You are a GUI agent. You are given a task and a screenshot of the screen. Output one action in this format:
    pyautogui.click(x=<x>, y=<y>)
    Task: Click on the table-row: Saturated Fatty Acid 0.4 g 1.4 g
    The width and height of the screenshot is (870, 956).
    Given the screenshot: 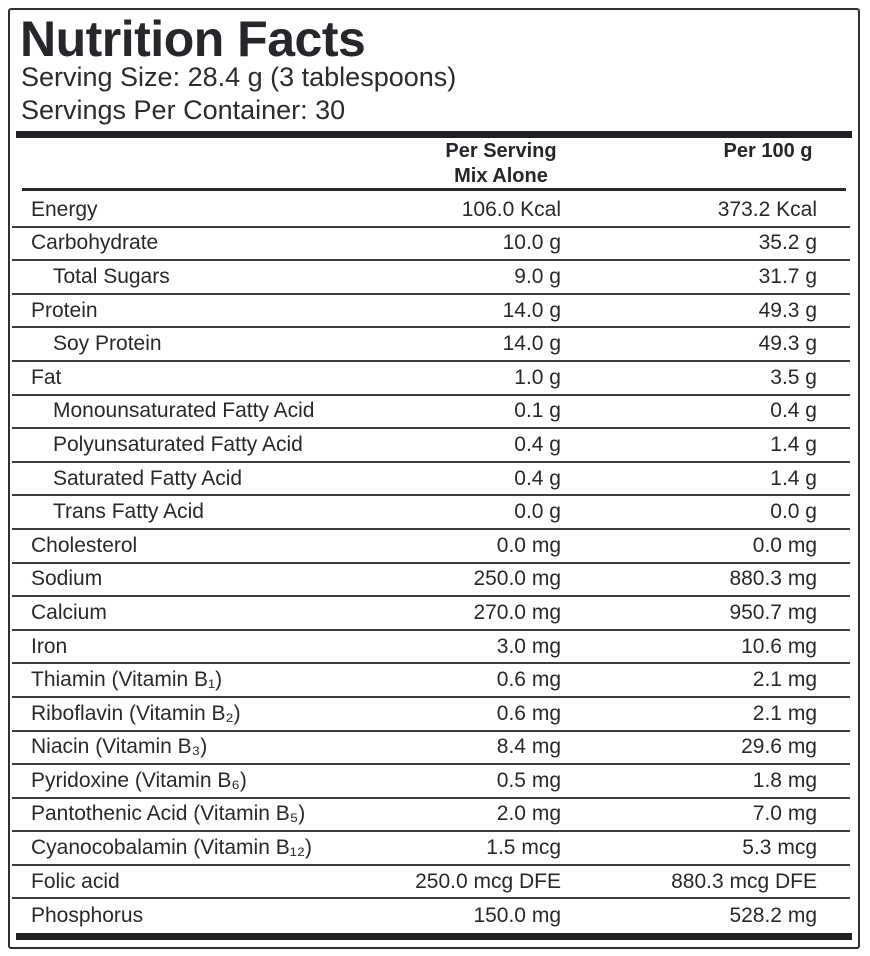 What is the action you would take?
    pyautogui.click(x=431, y=480)
    